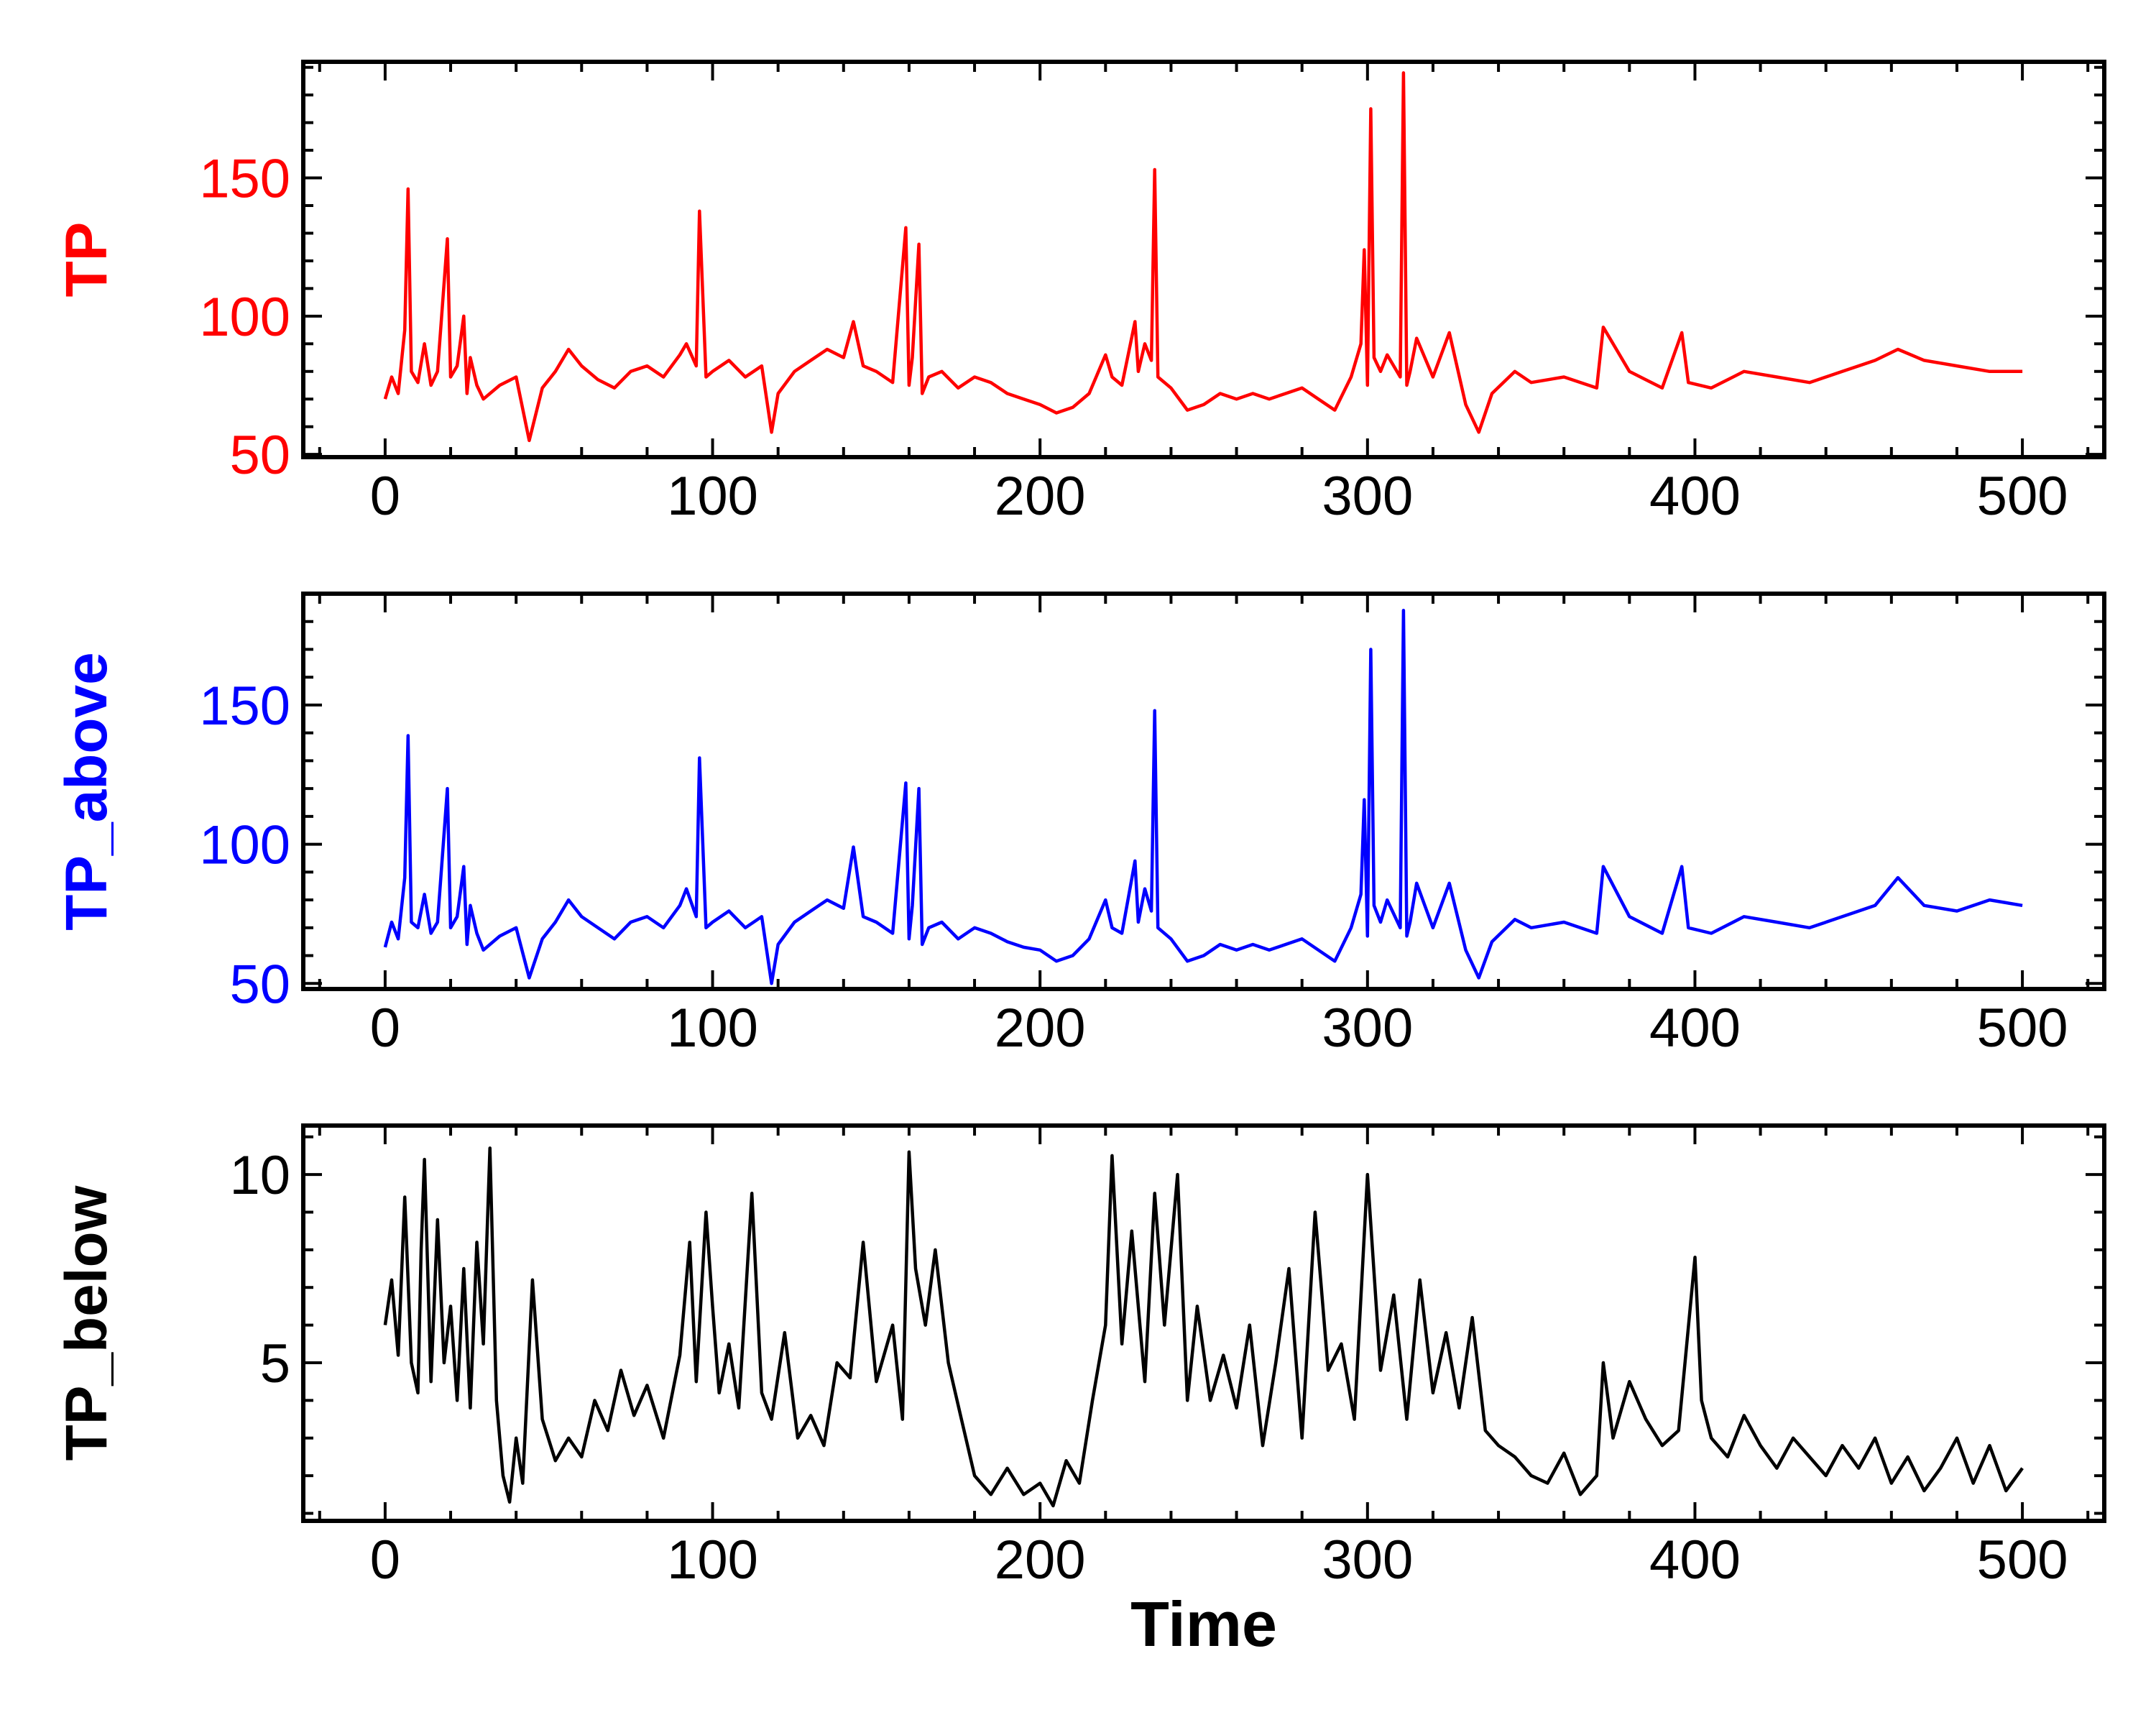  What do you see at coordinates (86, 1322) in the screenshot?
I see `tp-below-y-axis-title: TP_below` at bounding box center [86, 1322].